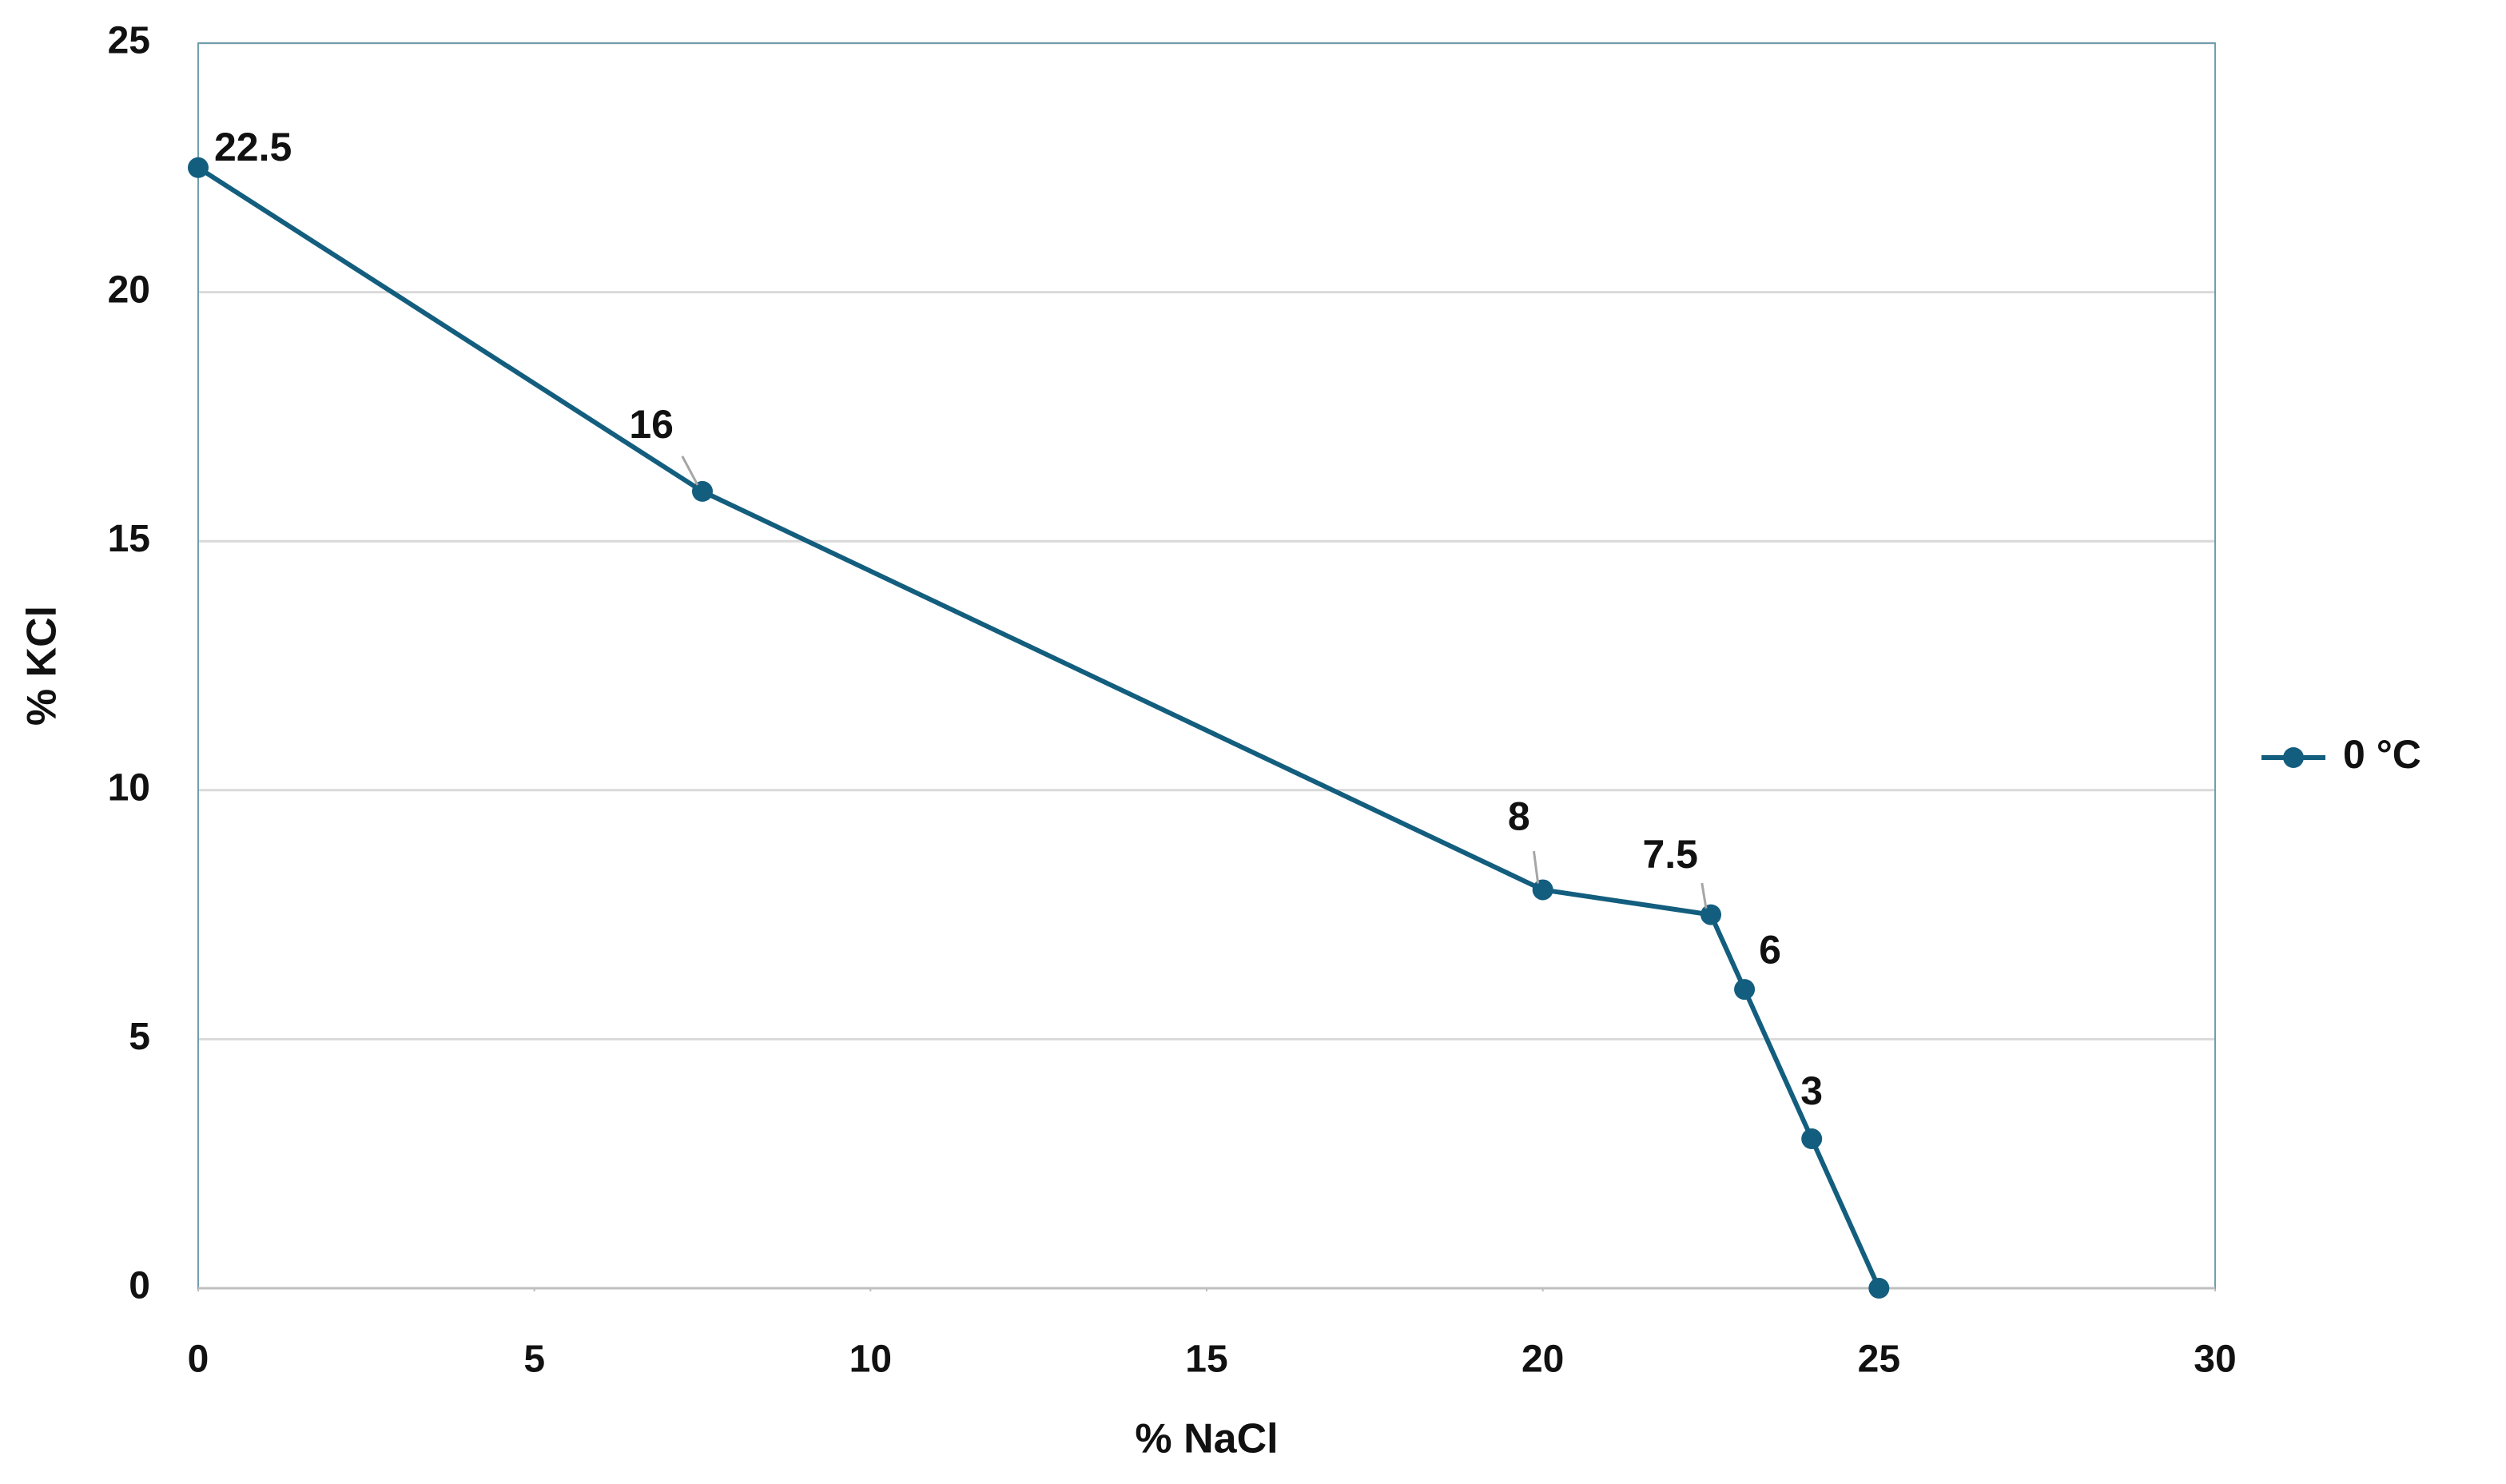 This screenshot has width=2506, height=1484. Describe the element at coordinates (870, 1360) in the screenshot. I see `x-tick-label: 10` at that location.